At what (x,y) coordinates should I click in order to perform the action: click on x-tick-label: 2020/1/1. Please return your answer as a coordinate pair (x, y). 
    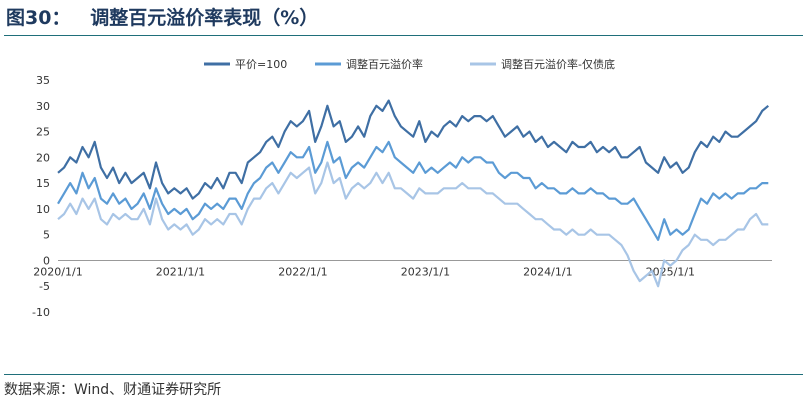
    Looking at the image, I should click on (57, 271).